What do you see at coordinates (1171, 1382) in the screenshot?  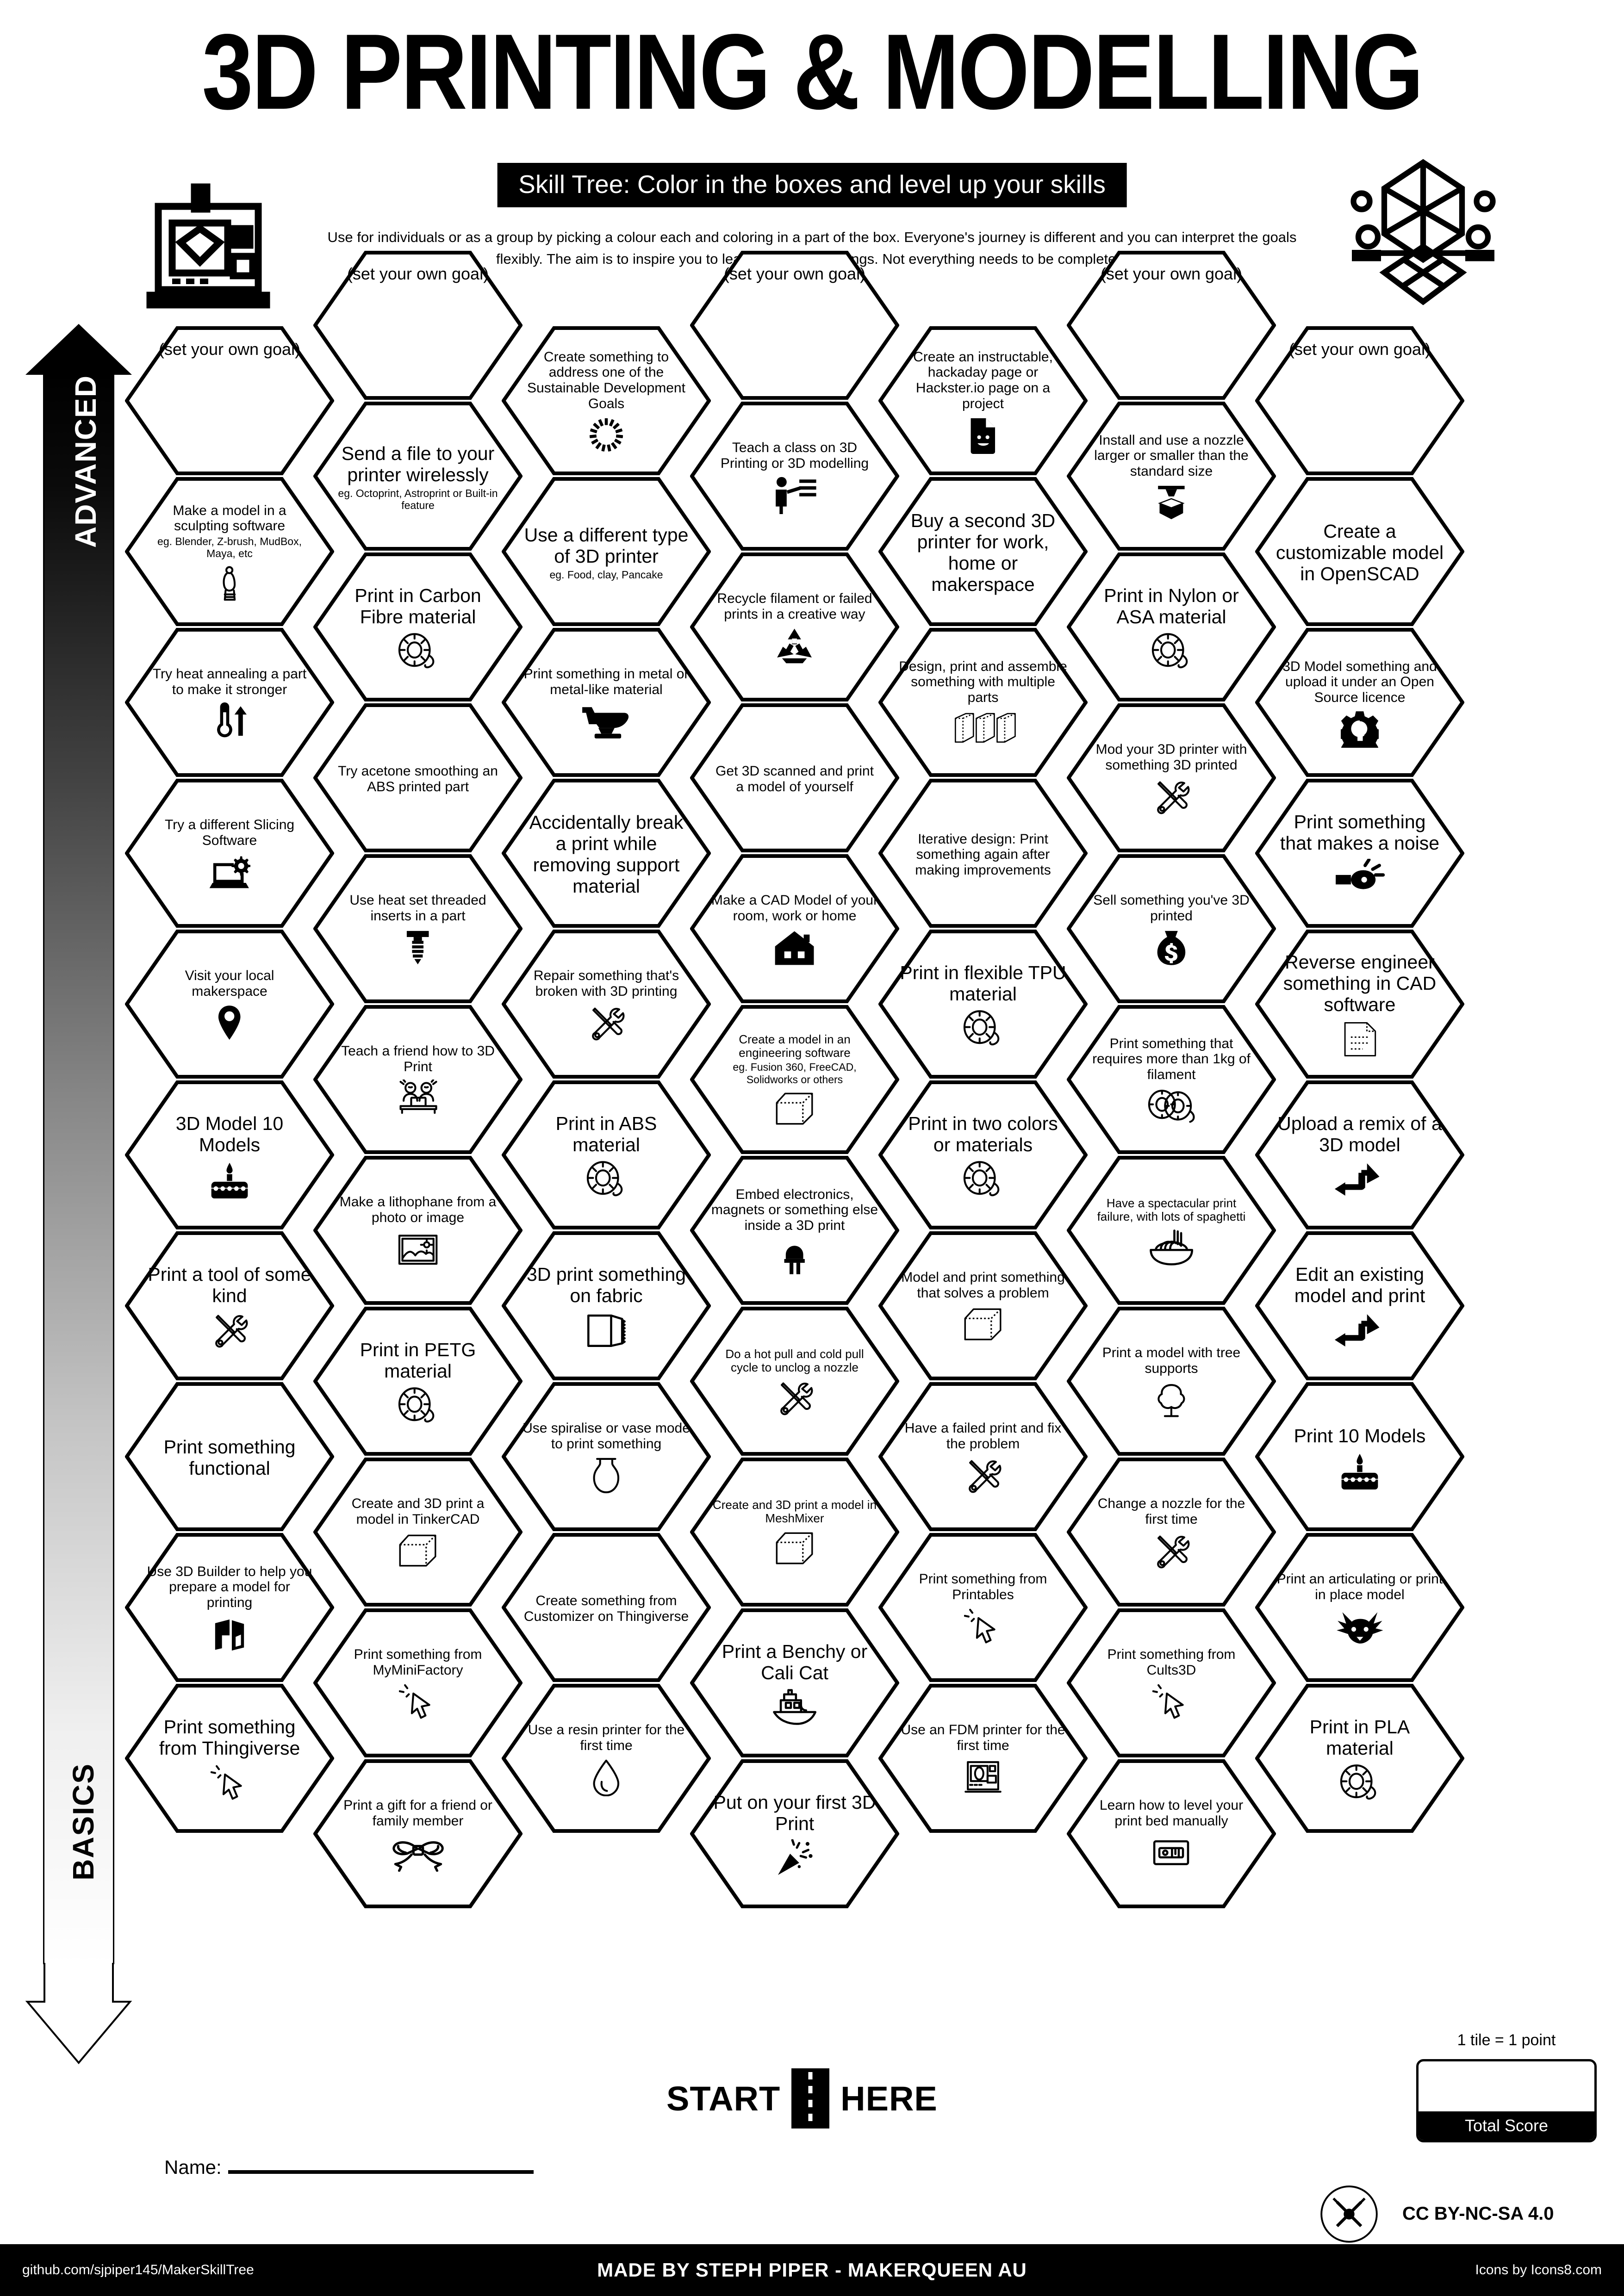 I see `skill-tile: Print a model with tree supports` at bounding box center [1171, 1382].